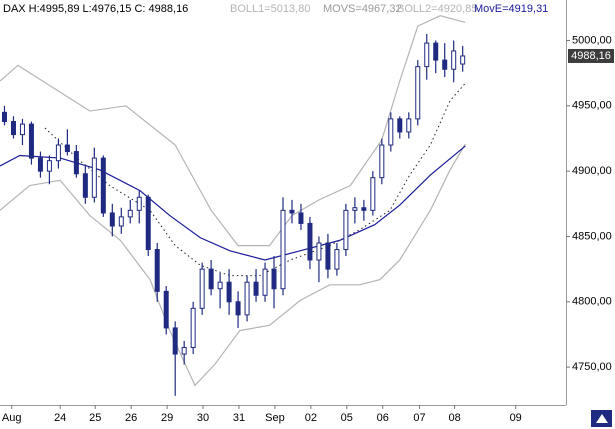 Image resolution: width=615 pixels, height=429 pixels. What do you see at coordinates (311, 418) in the screenshot?
I see `x-tick-label: 02` at bounding box center [311, 418].